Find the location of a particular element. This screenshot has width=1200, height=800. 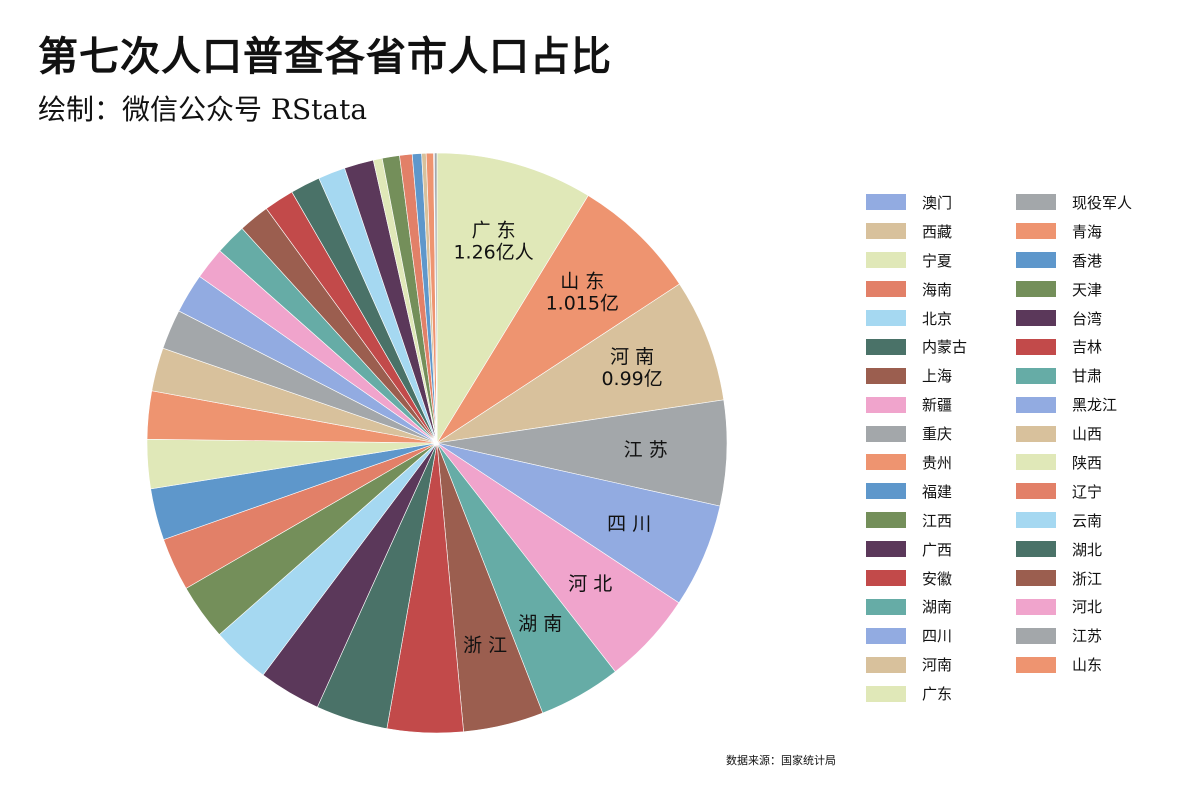

legend-item: 四川 is located at coordinates (941, 635).